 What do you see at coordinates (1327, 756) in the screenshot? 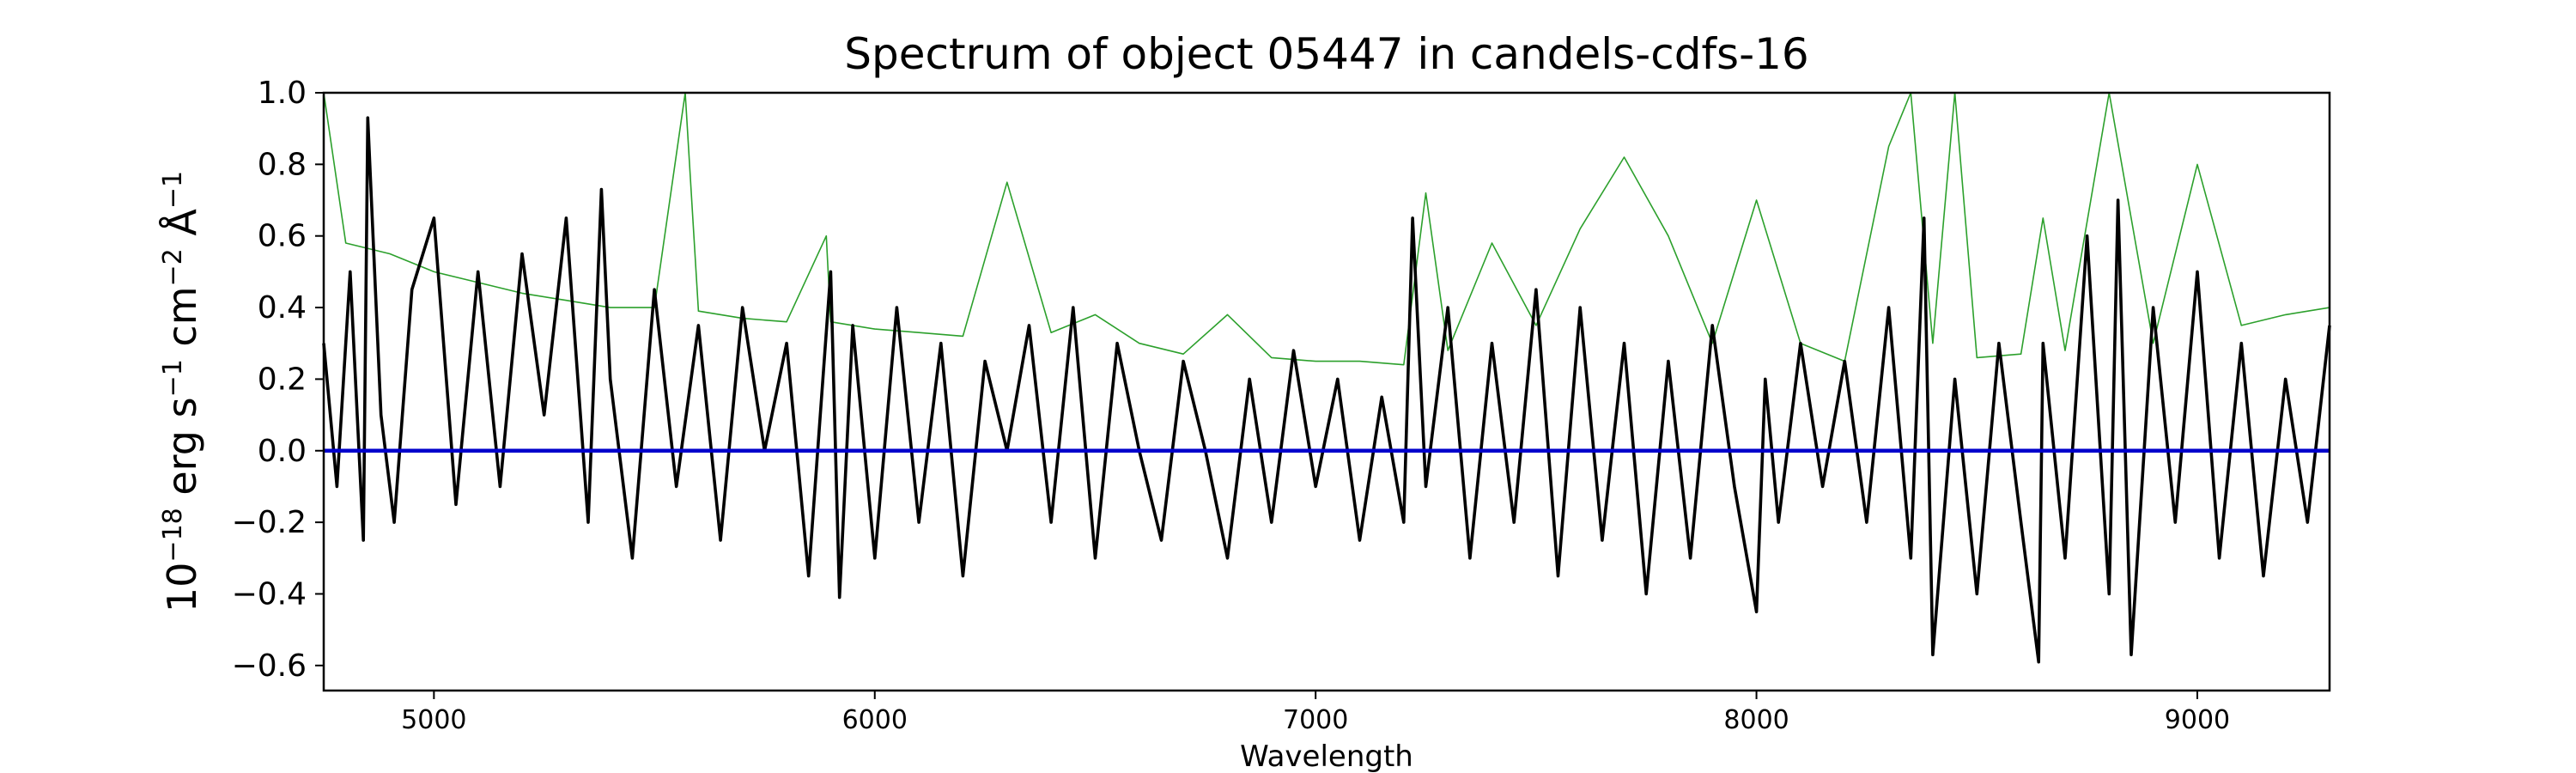
I see `x-axis-label: Wavelength` at bounding box center [1327, 756].